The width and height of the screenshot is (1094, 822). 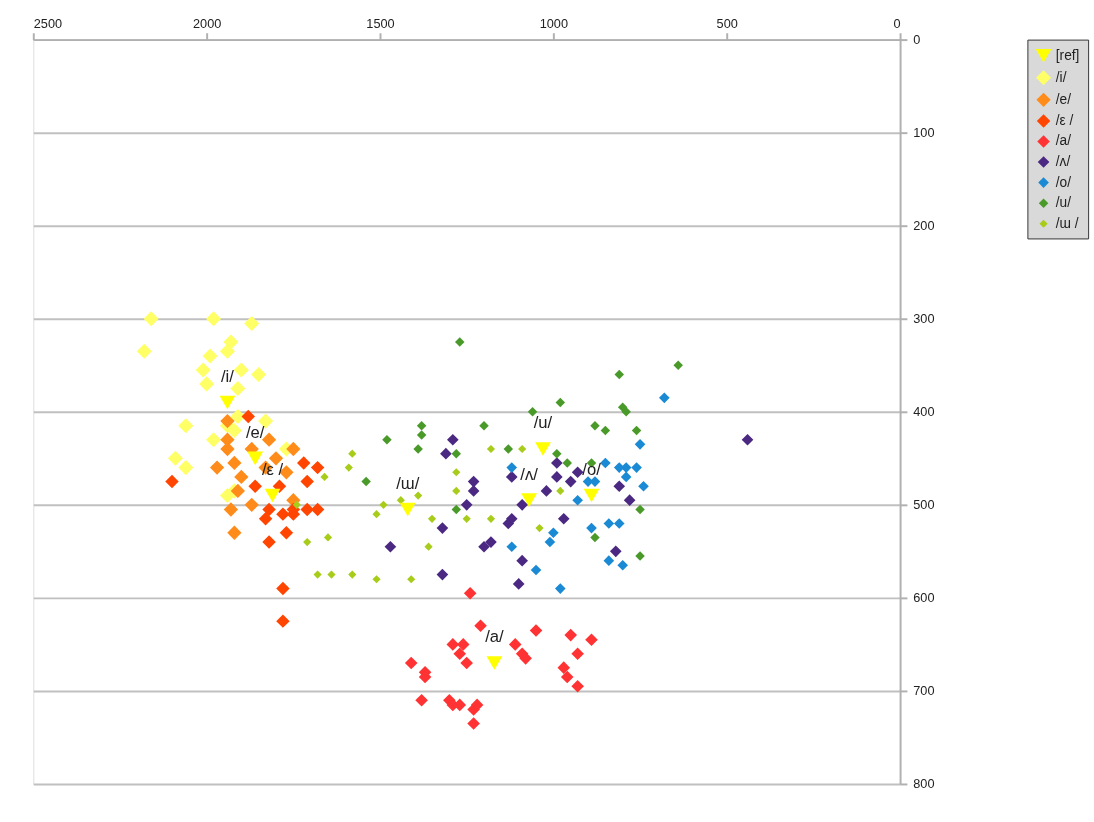 What do you see at coordinates (592, 469) in the screenshot?
I see `annotation: /o/` at bounding box center [592, 469].